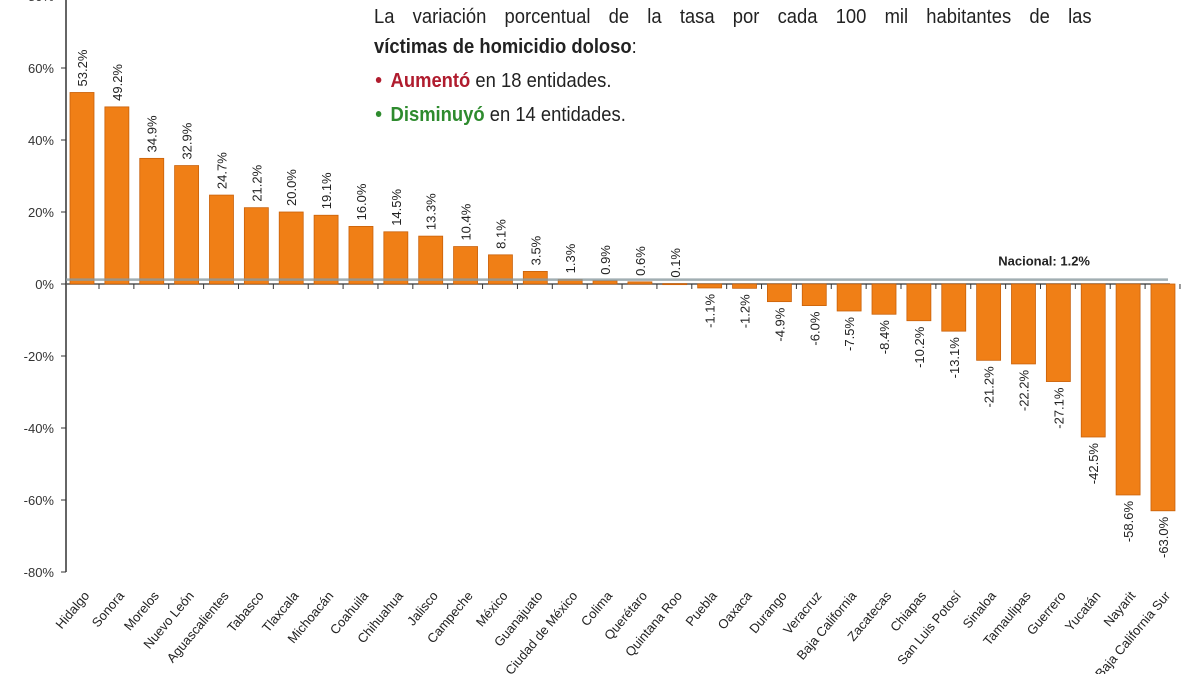  What do you see at coordinates (1163, 537) in the screenshot?
I see `data-label: -63.0%` at bounding box center [1163, 537].